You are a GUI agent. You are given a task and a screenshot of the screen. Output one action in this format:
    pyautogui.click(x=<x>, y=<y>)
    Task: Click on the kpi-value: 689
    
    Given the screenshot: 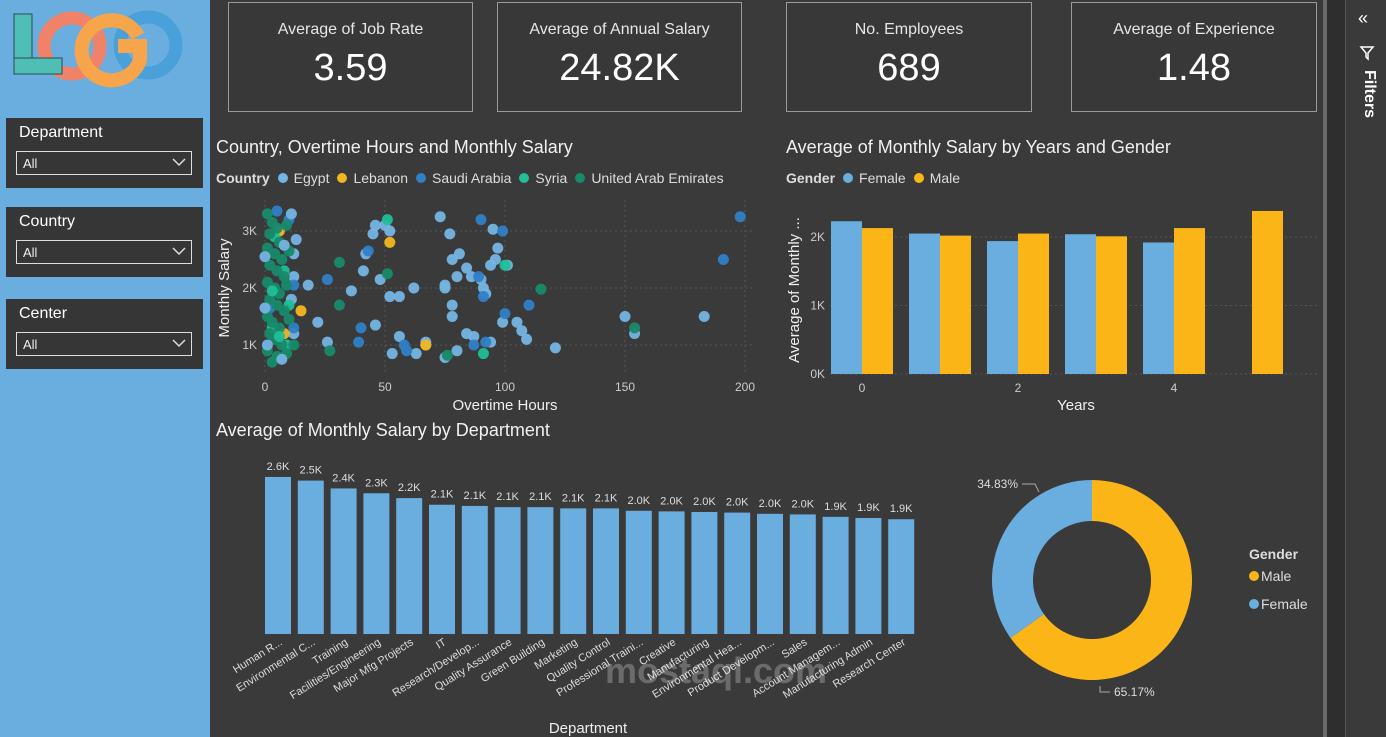 What is the action you would take?
    pyautogui.click(x=909, y=68)
    